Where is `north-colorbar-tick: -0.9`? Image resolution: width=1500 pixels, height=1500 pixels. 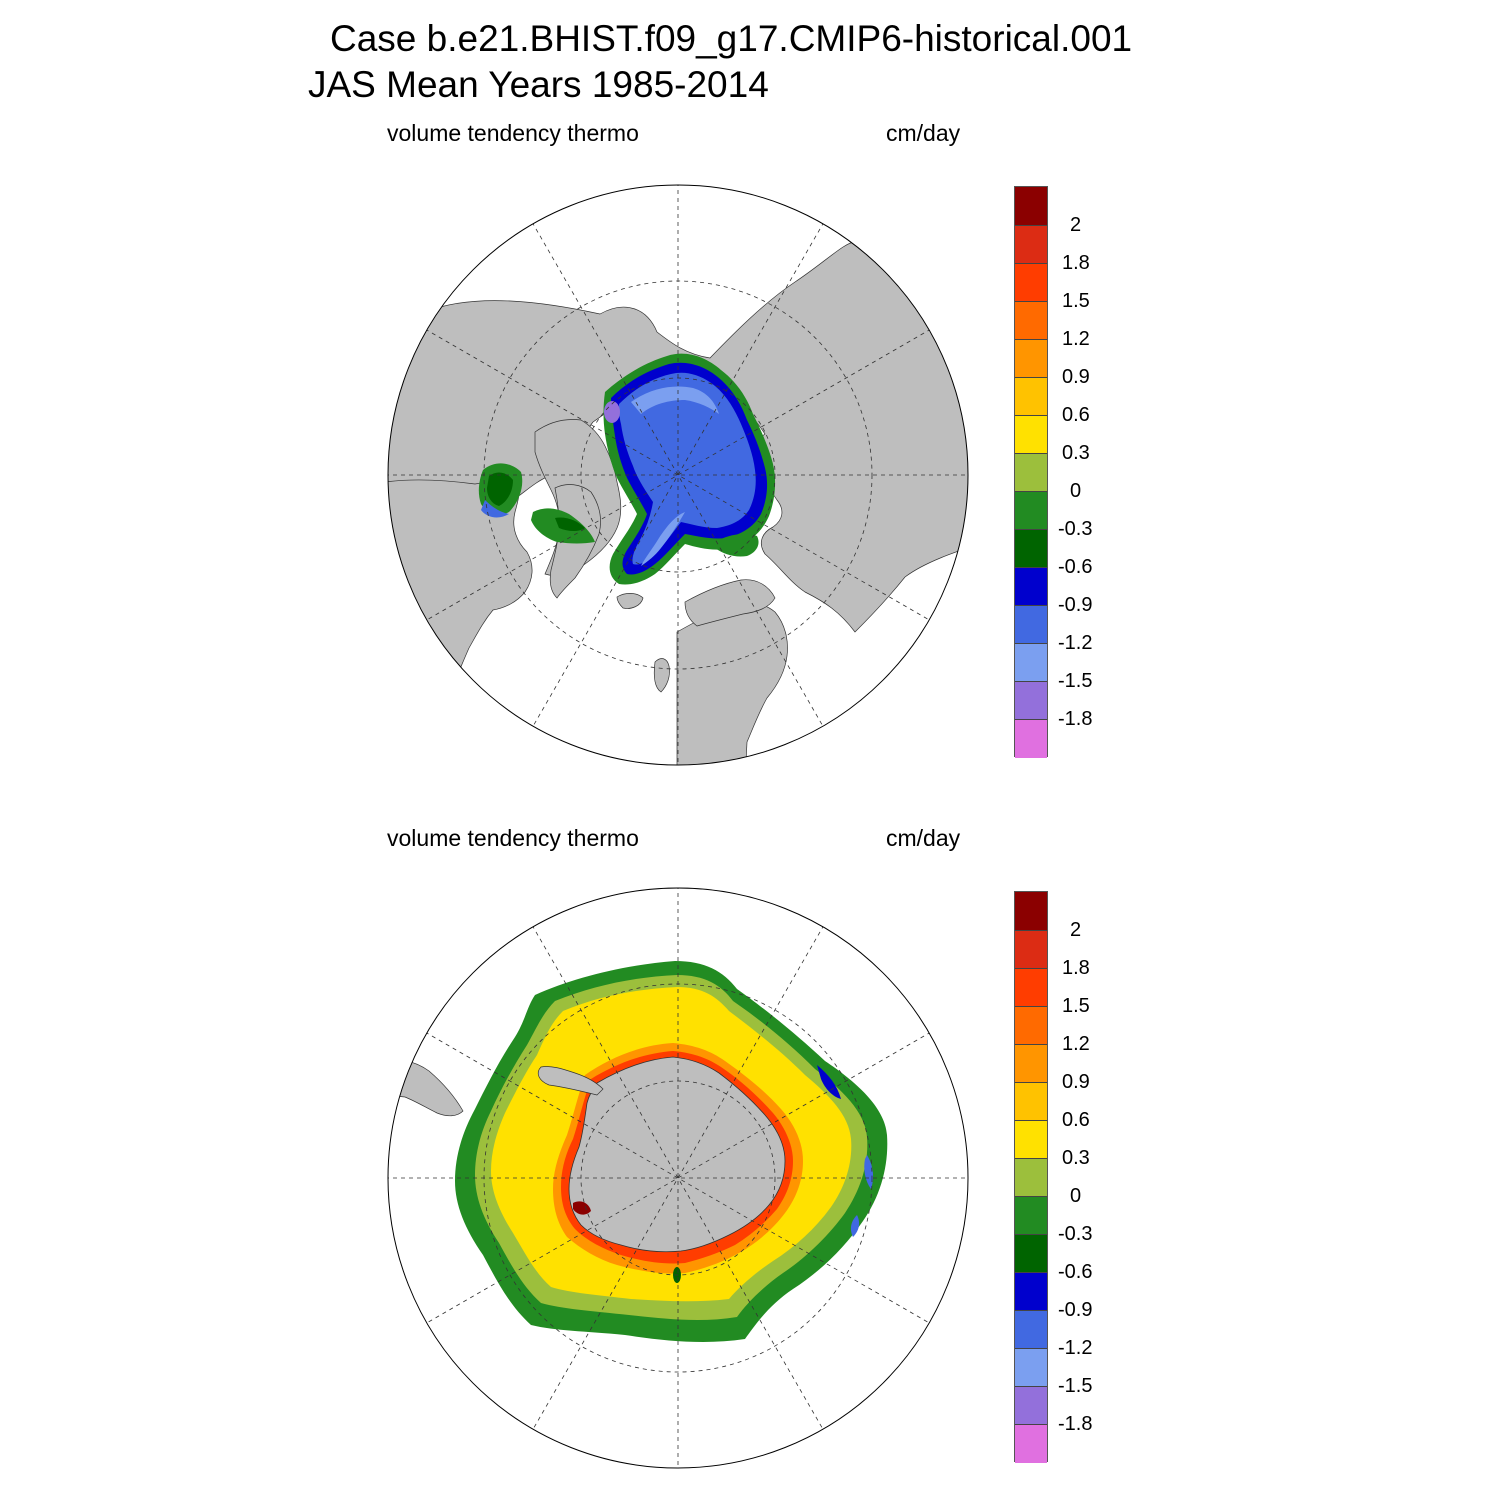
north-colorbar-tick: -0.9 is located at coordinates (1075, 605).